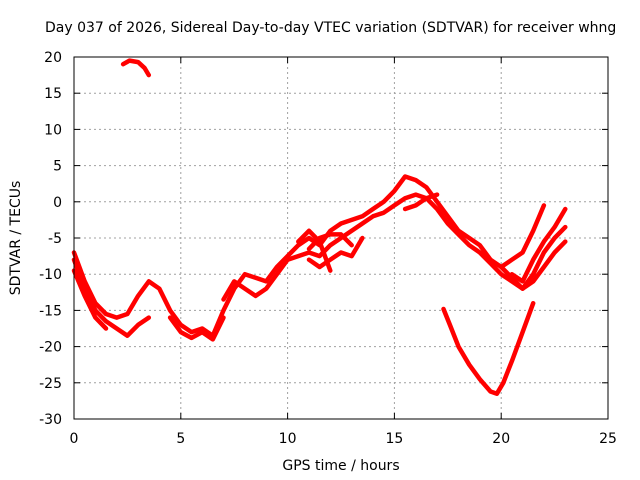 The width and height of the screenshot is (640, 480). Describe the element at coordinates (501, 439) in the screenshot. I see `x-tick-label: 20` at that location.